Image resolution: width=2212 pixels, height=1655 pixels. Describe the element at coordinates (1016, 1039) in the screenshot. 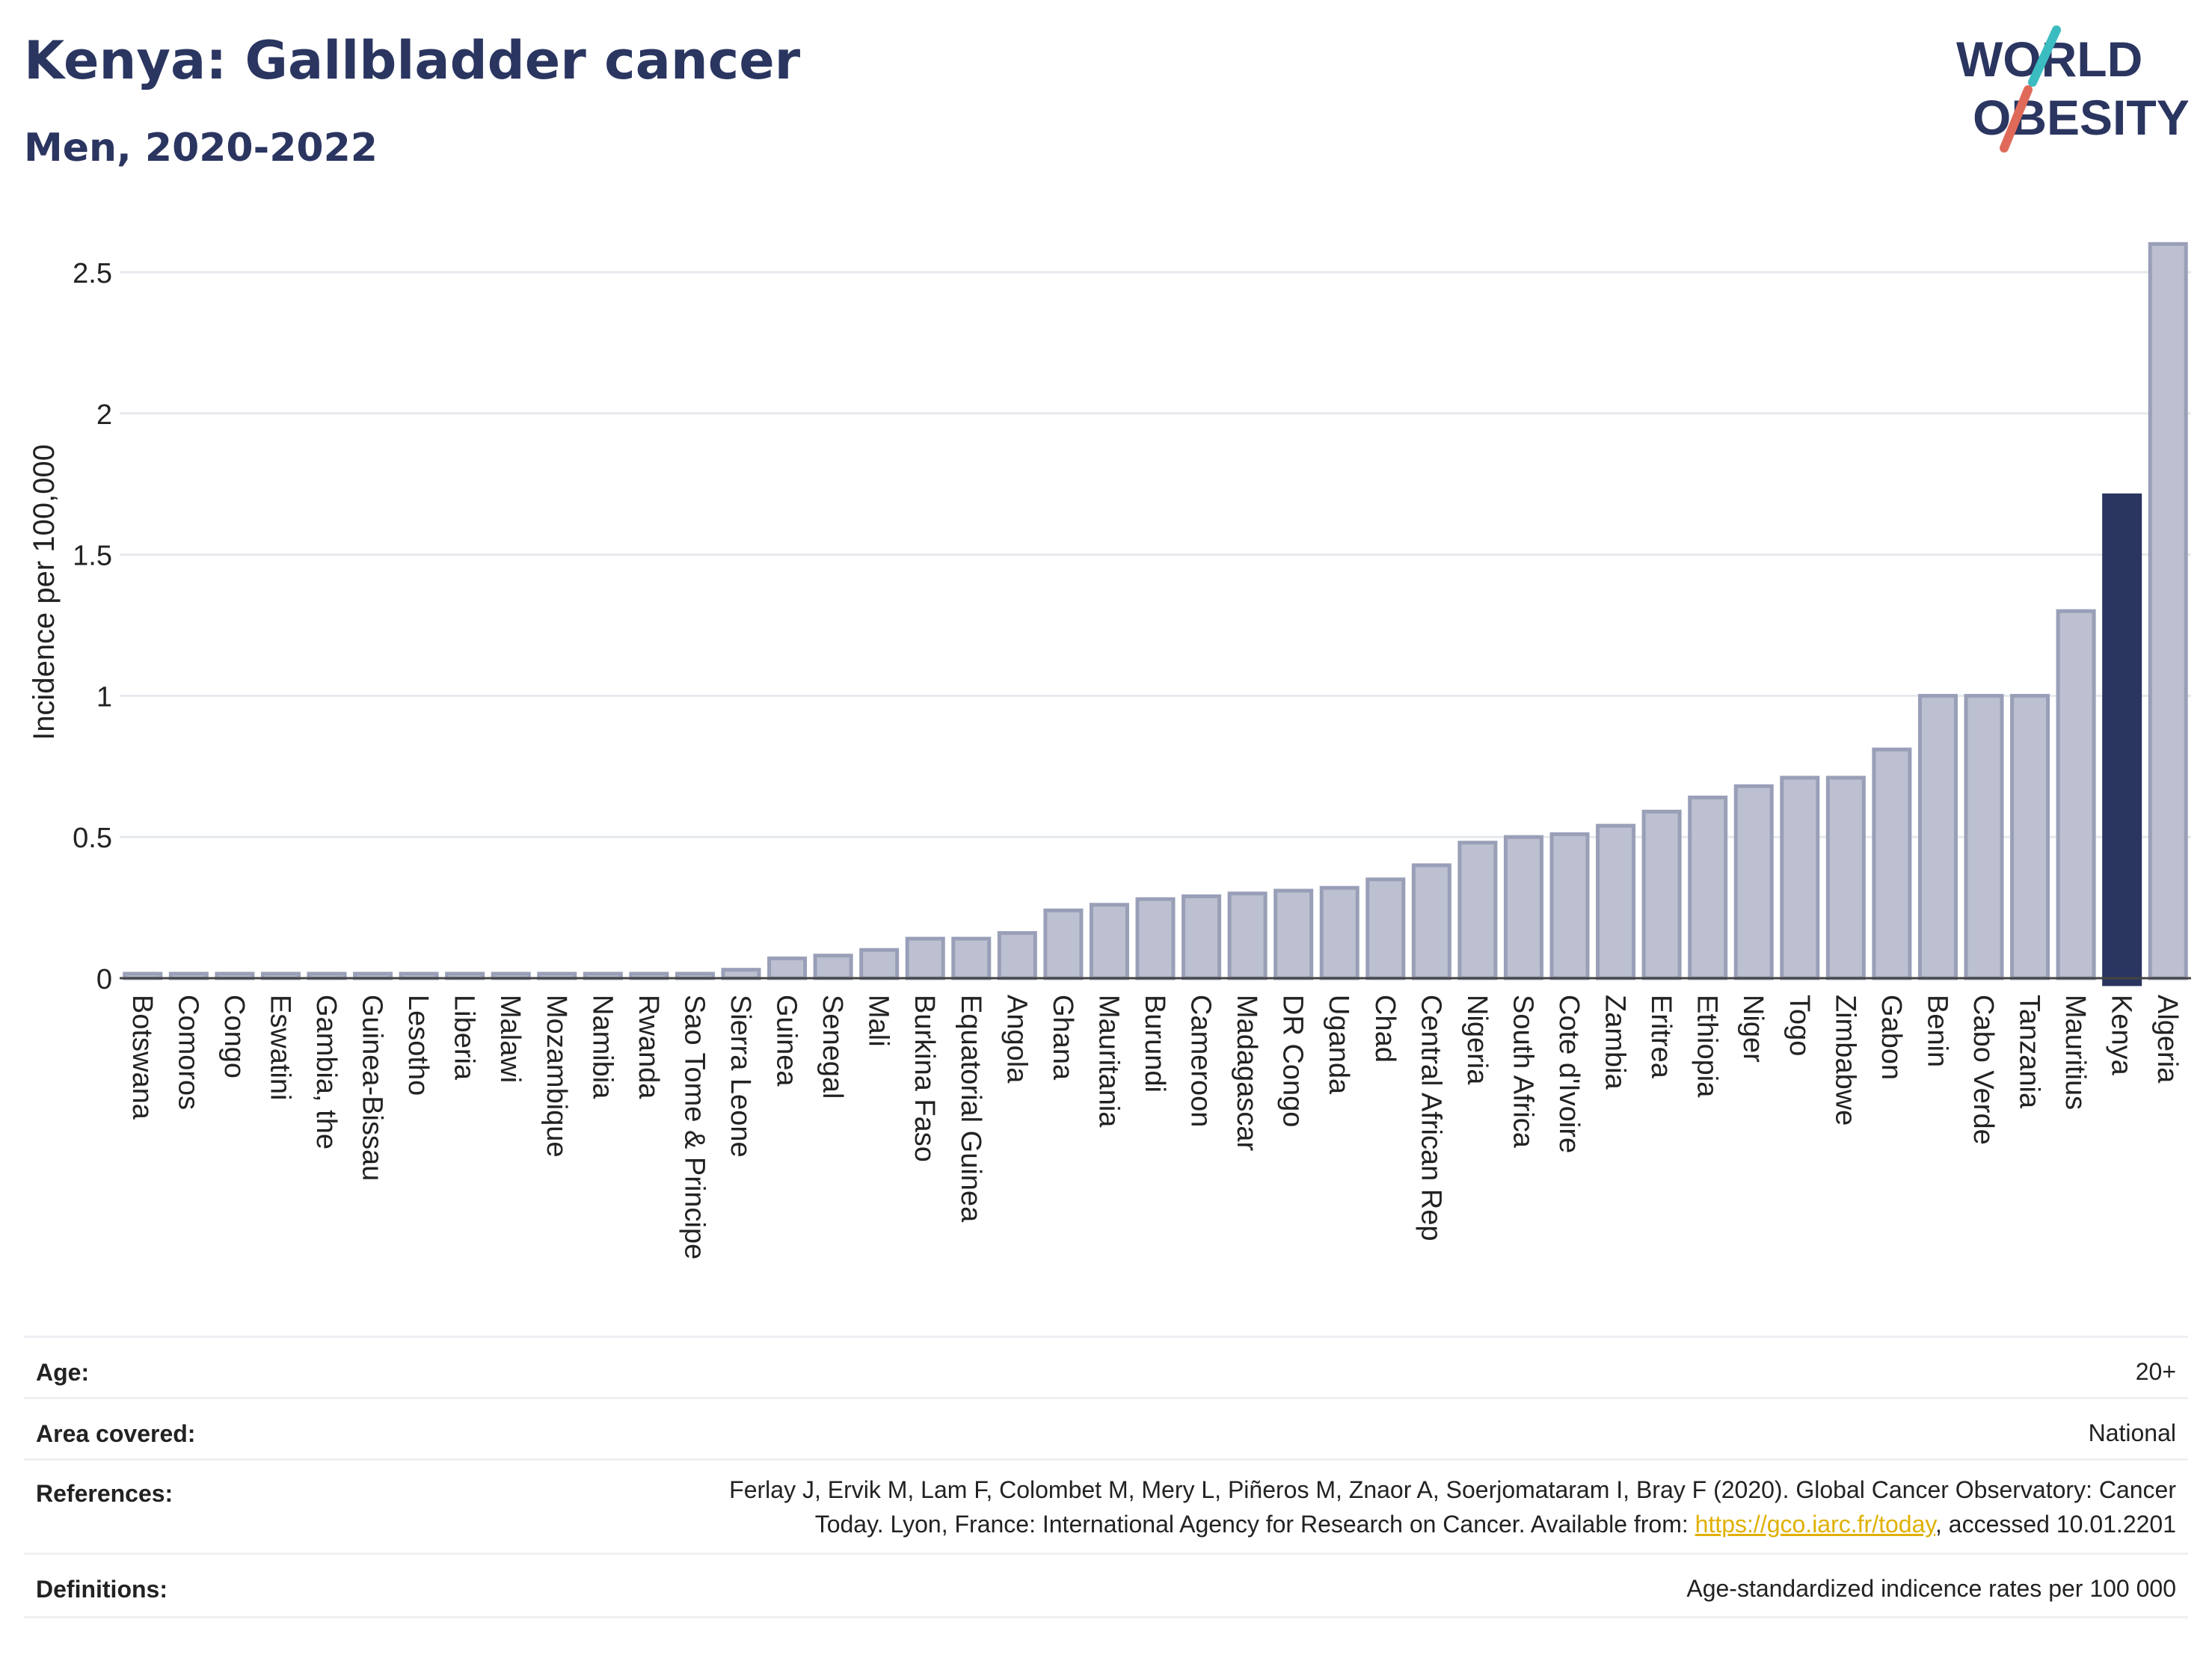

I see `x-tick-label: Angola` at that location.